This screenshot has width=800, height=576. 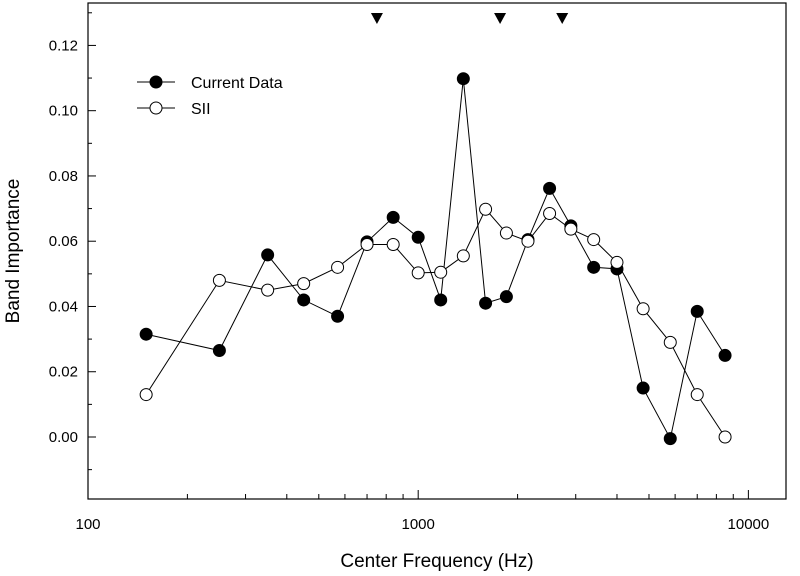 I want to click on x-axis: 100 1000 10000, so click(x=422, y=511).